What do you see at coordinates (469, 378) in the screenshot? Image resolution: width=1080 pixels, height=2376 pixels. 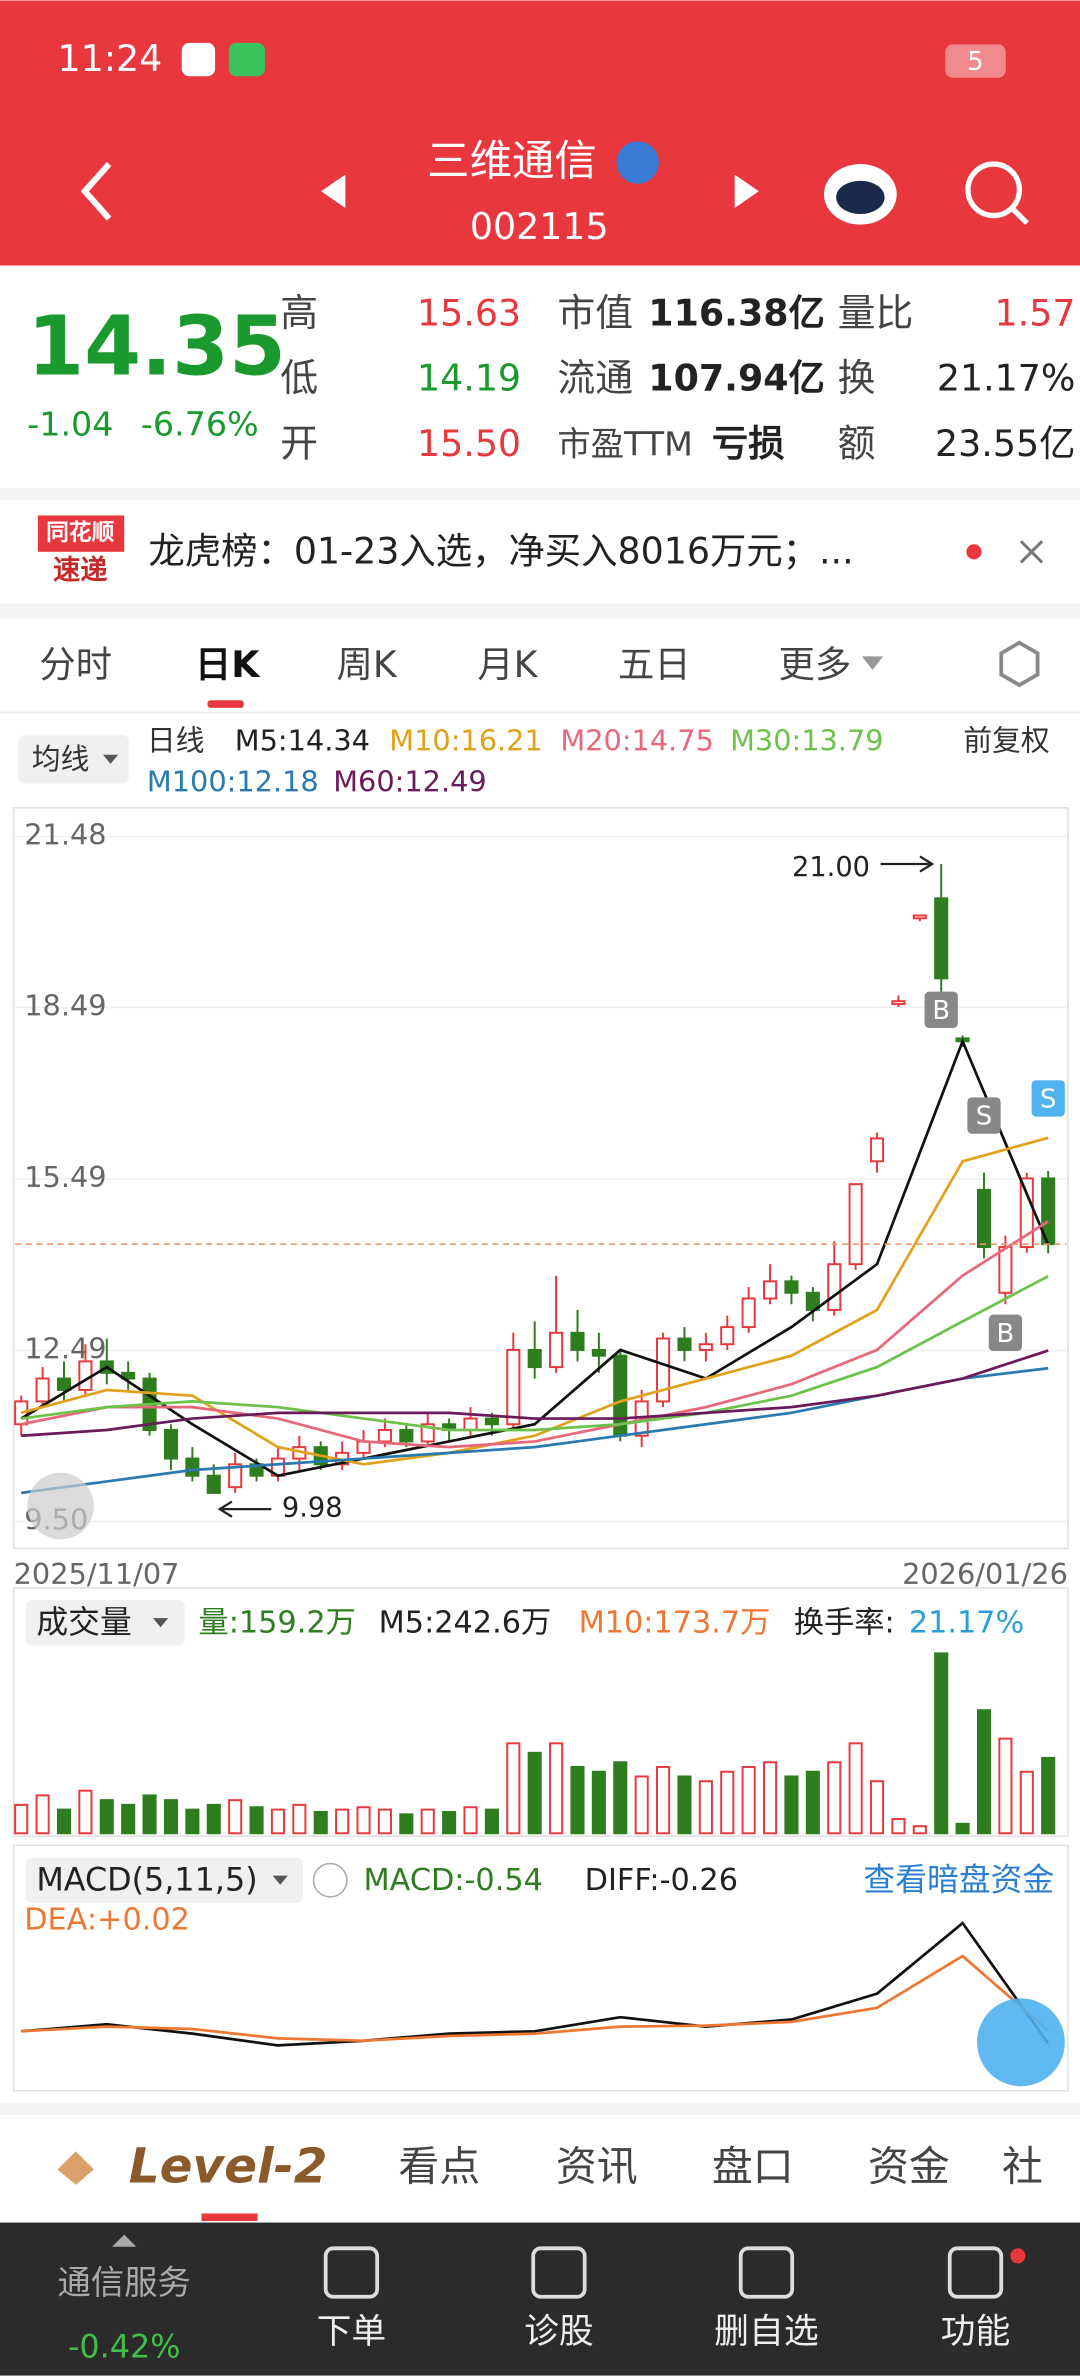 I see `stat-value: 14.19` at bounding box center [469, 378].